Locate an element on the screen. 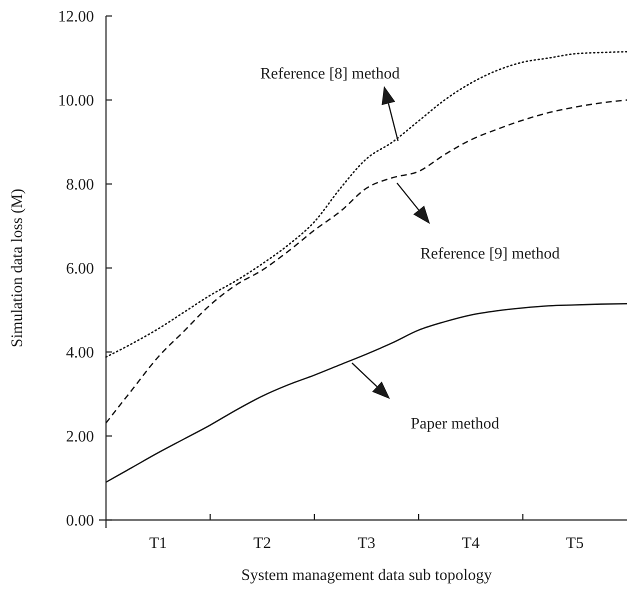  y-tick-label: 0.00 is located at coordinates (80, 521).